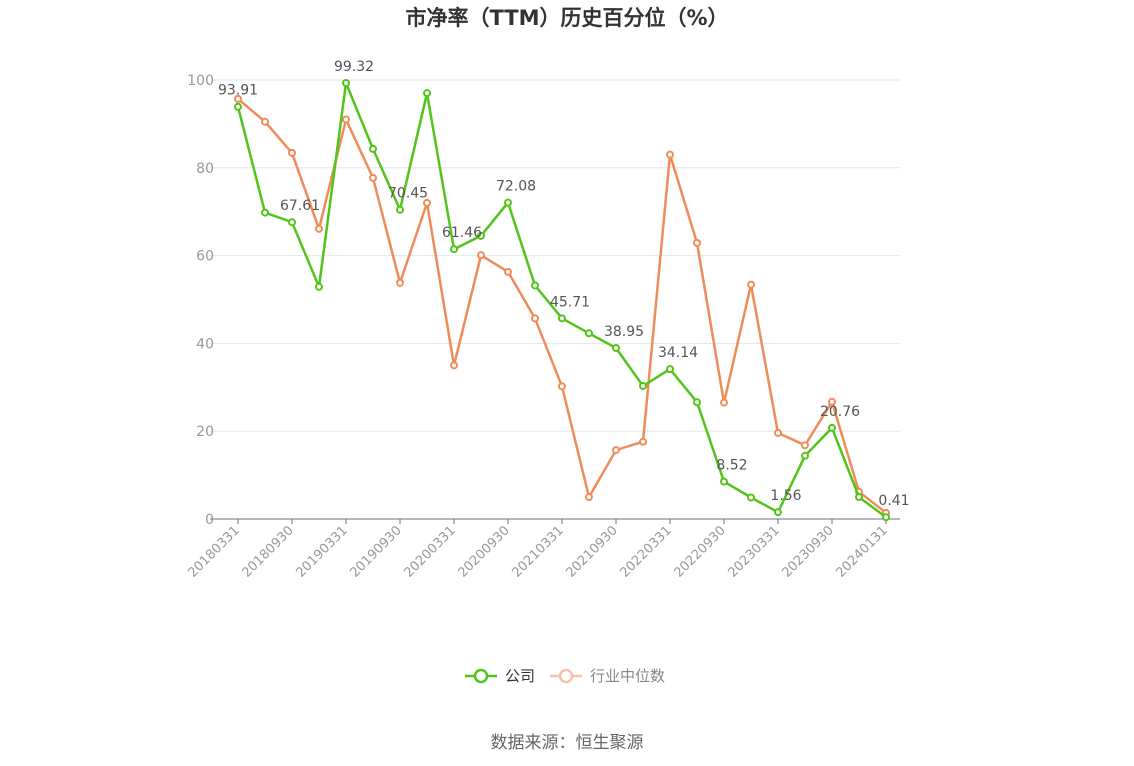  Describe the element at coordinates (731, 466) in the screenshot. I see `data-label: 8.52` at that location.